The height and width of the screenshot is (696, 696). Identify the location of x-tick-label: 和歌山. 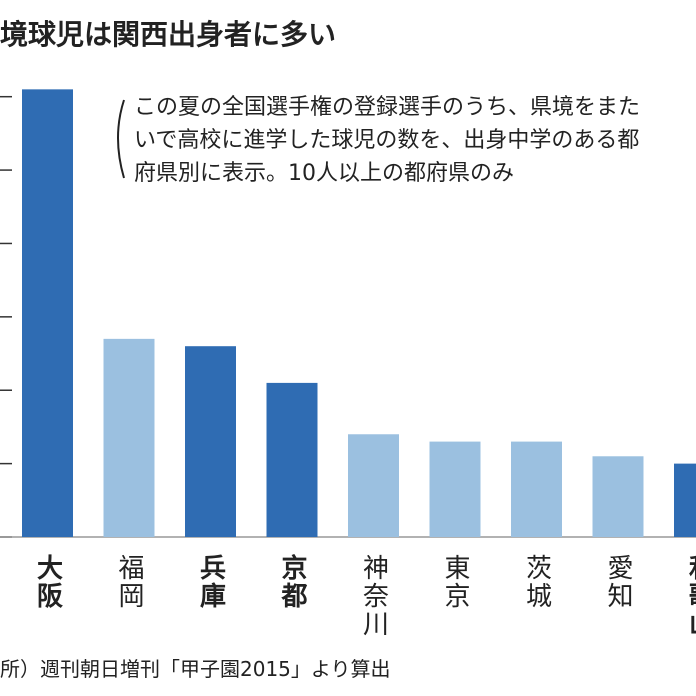
(690, 596).